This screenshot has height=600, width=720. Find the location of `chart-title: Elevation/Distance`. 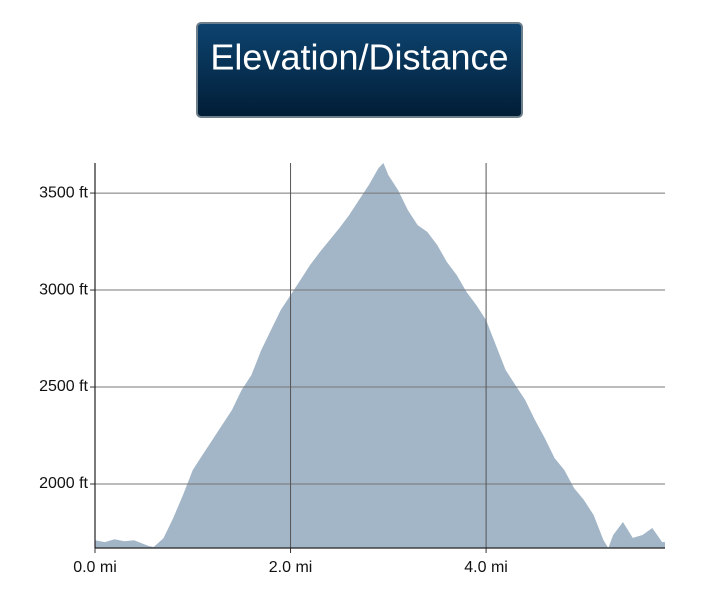

chart-title: Elevation/Distance is located at coordinates (359, 57).